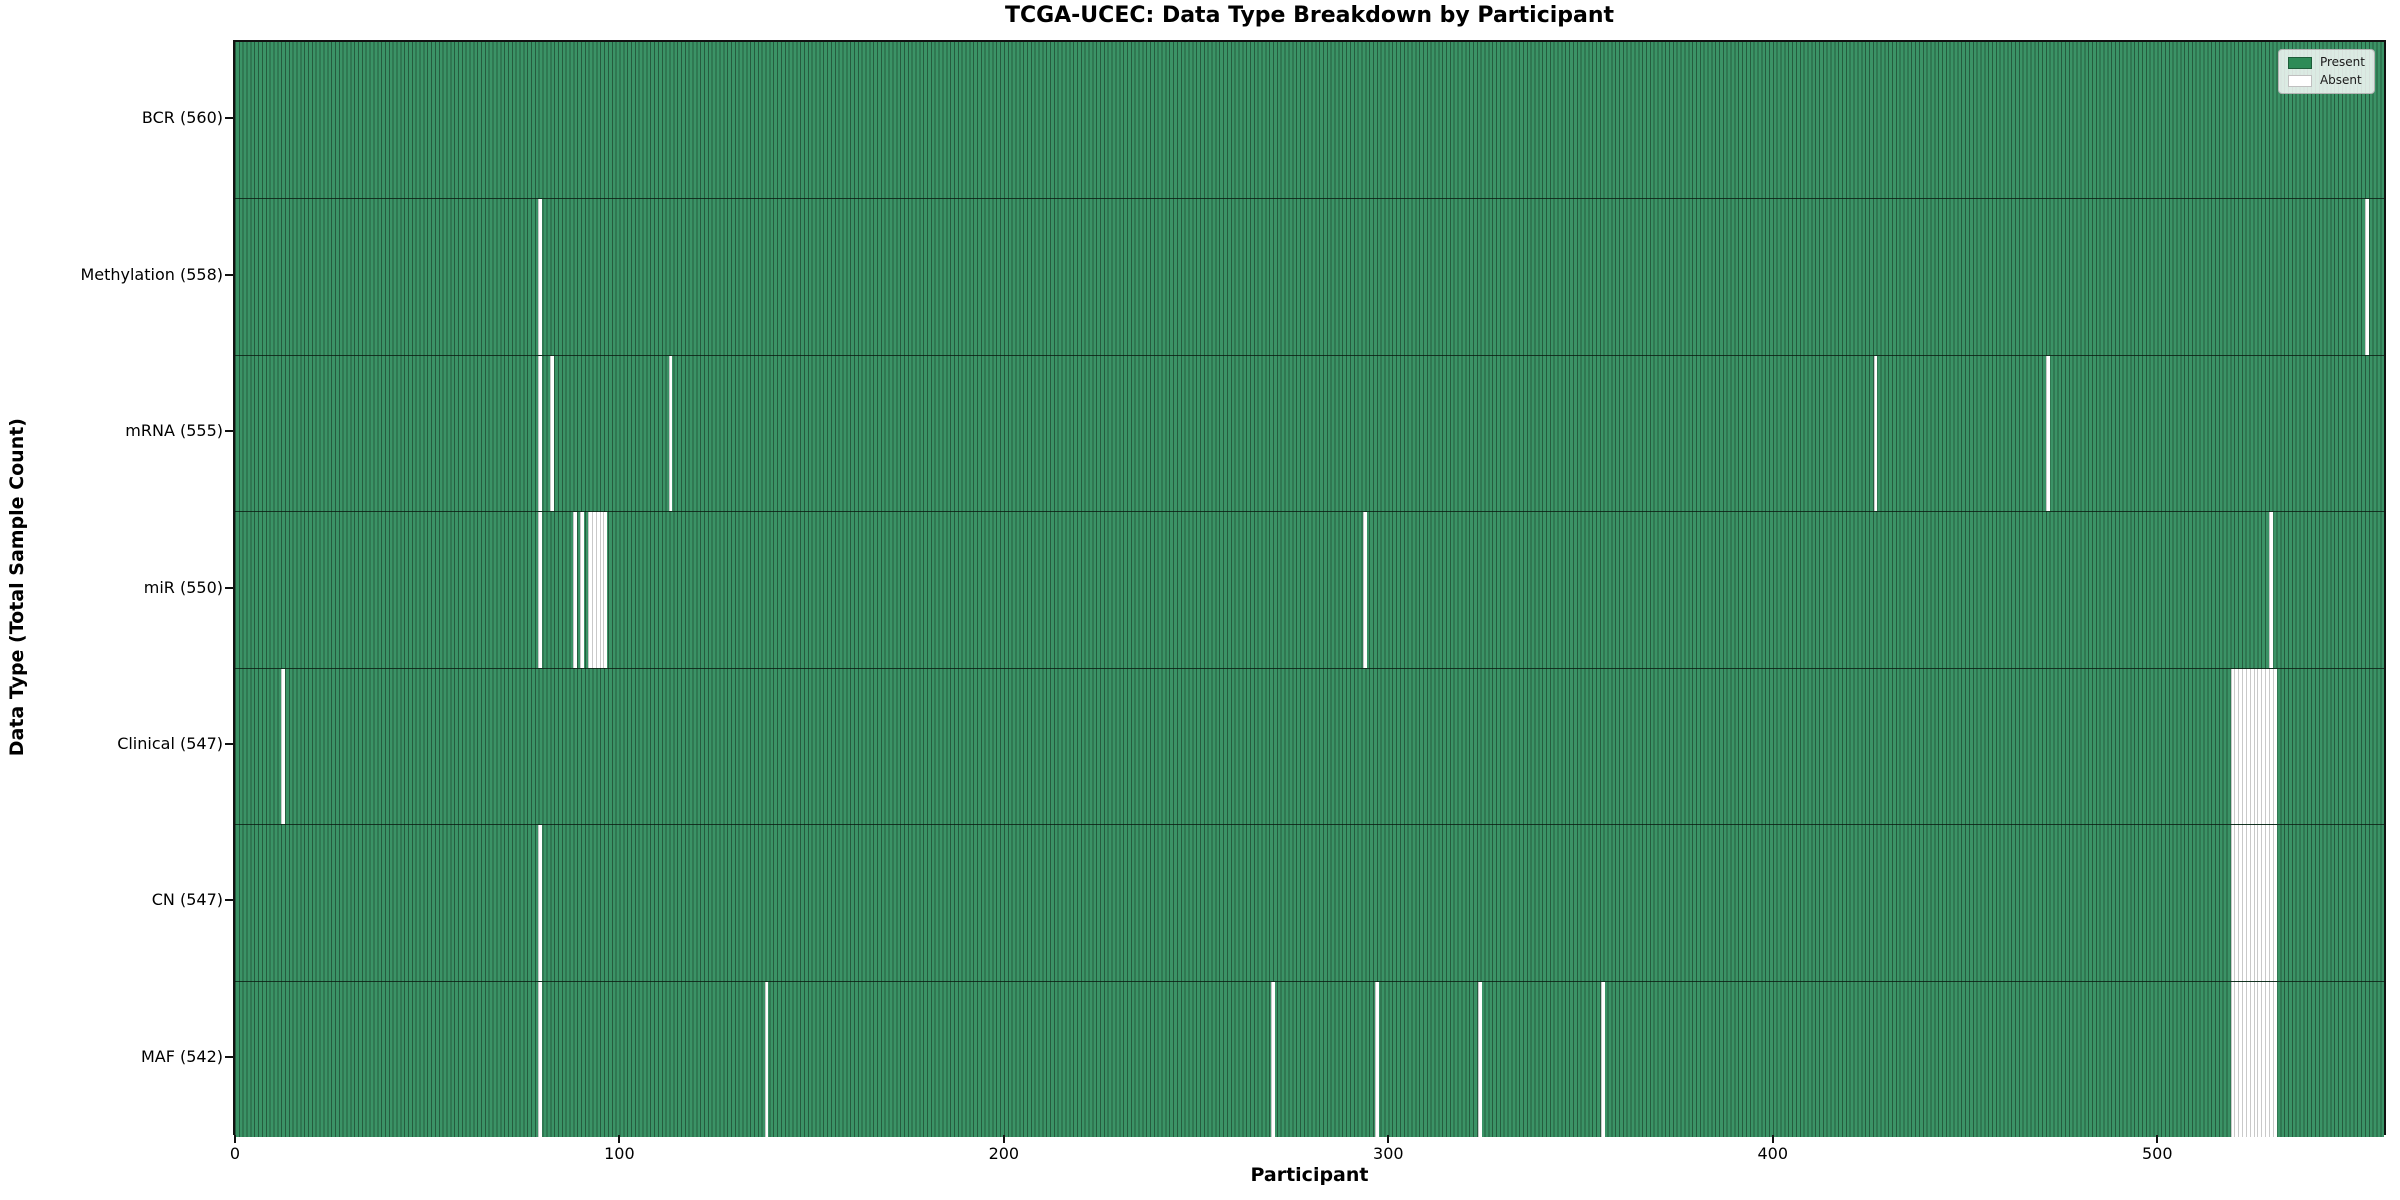 Image resolution: width=2400 pixels, height=1200 pixels. What do you see at coordinates (2299, 62) in the screenshot?
I see `present-swatch-icon` at bounding box center [2299, 62].